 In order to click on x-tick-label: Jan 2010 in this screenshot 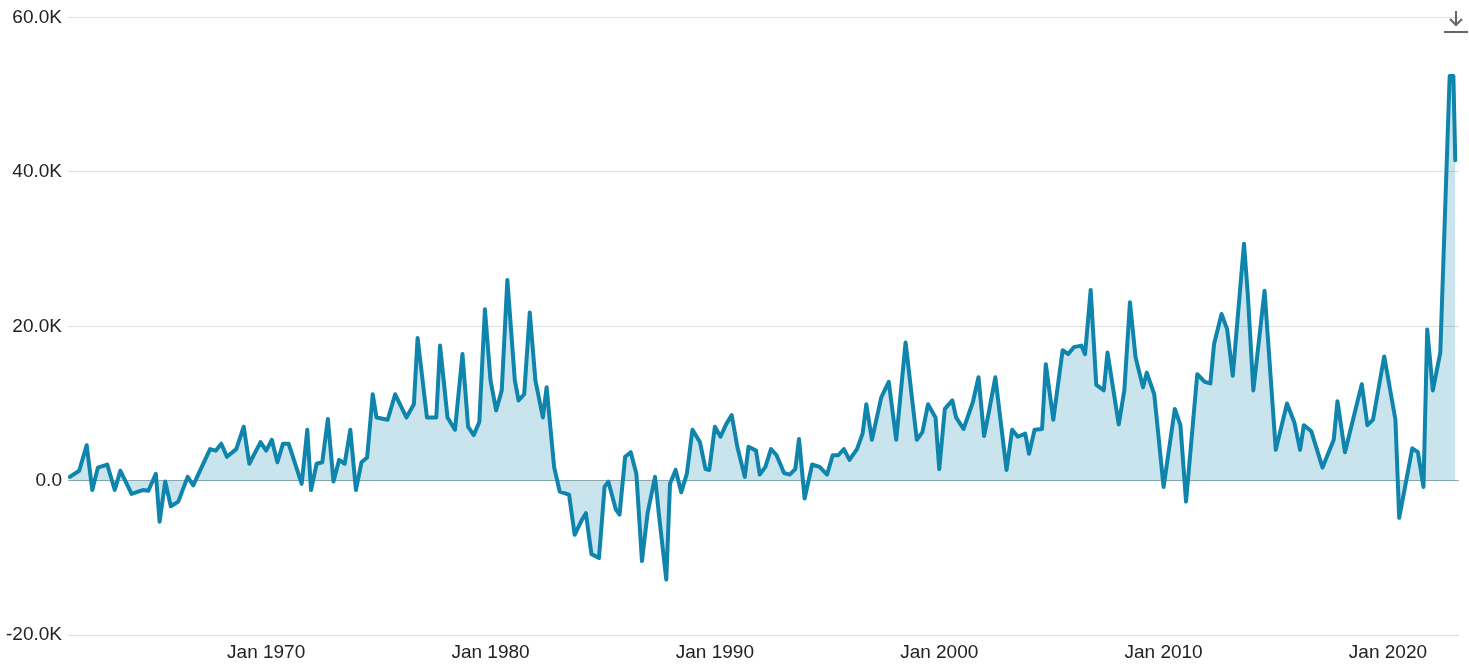, I will do `click(1163, 651)`.